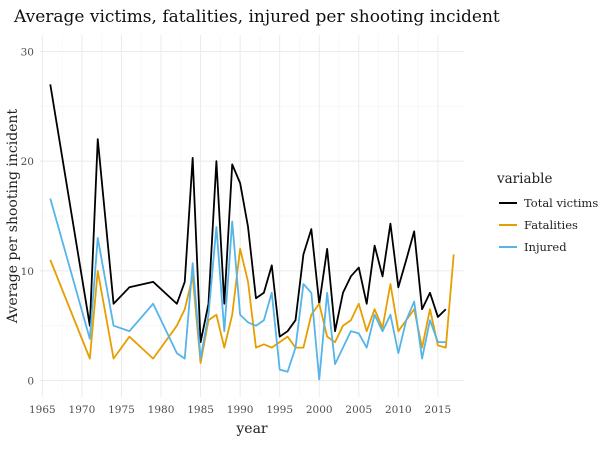 The height and width of the screenshot is (457, 610). What do you see at coordinates (27, 52) in the screenshot?
I see `y-tick-label: 30` at bounding box center [27, 52].